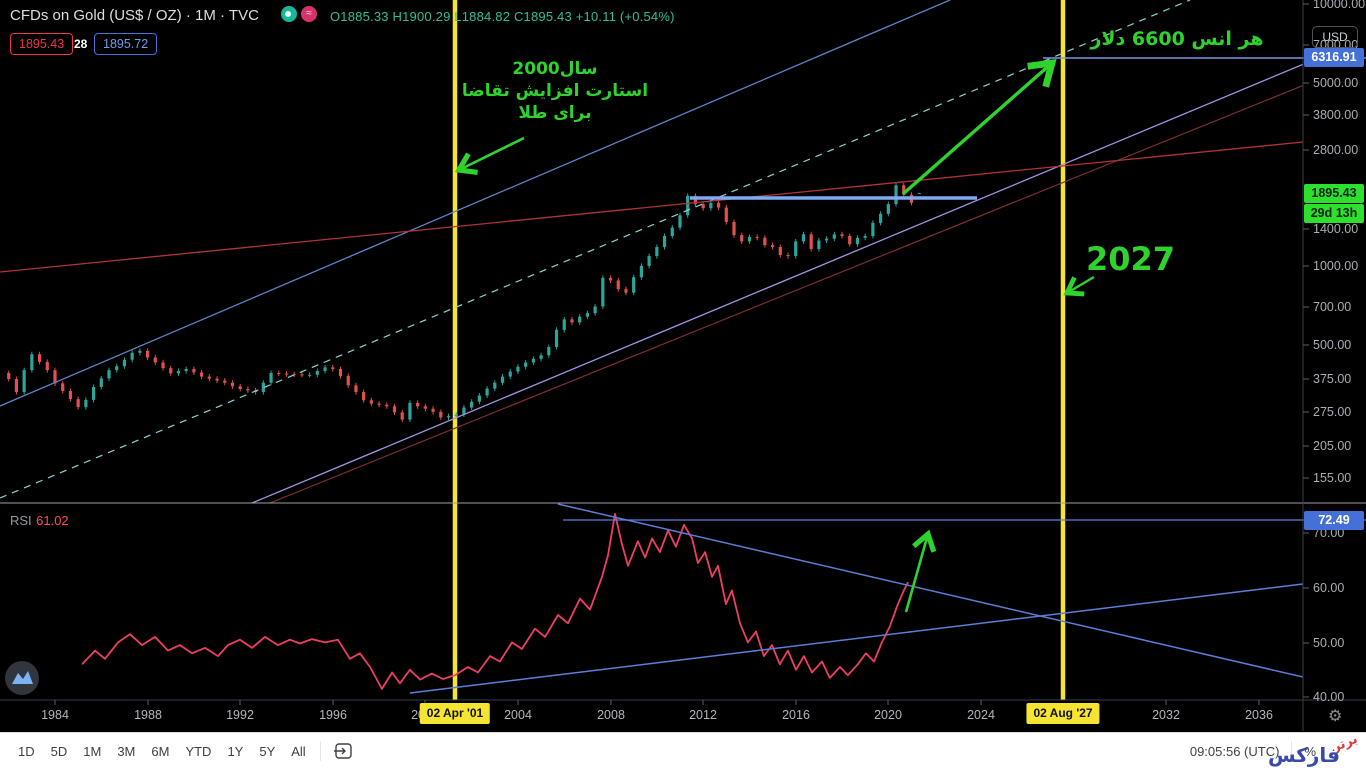 This screenshot has width=1366, height=768. What do you see at coordinates (981, 715) in the screenshot?
I see `time-tick-label: 2024` at bounding box center [981, 715].